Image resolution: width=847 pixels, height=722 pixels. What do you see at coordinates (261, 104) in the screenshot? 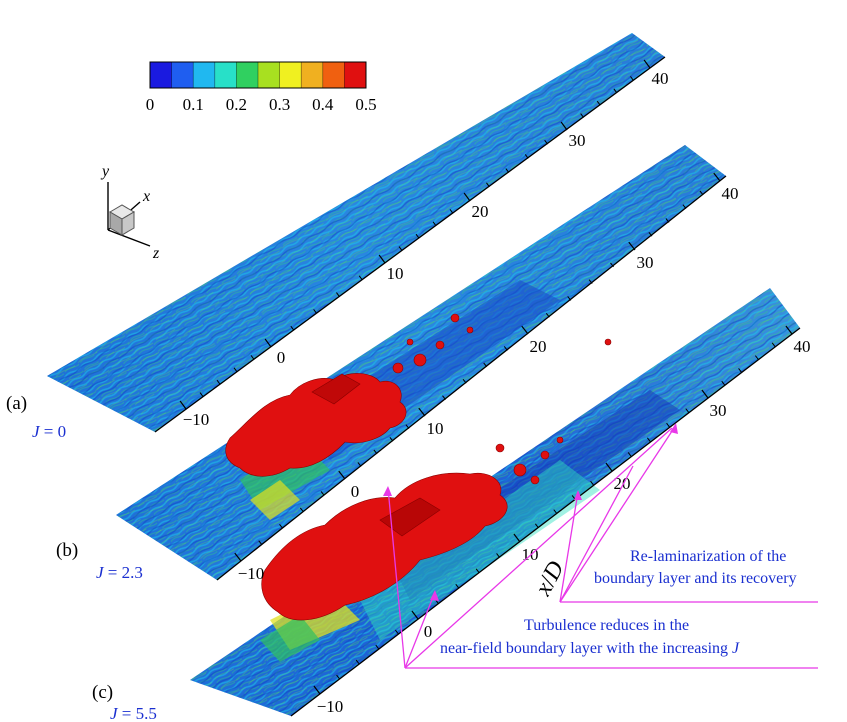
I see `colorbar-ticks: 0 0.1 0.2 0.3 0.4 0.5` at bounding box center [261, 104].